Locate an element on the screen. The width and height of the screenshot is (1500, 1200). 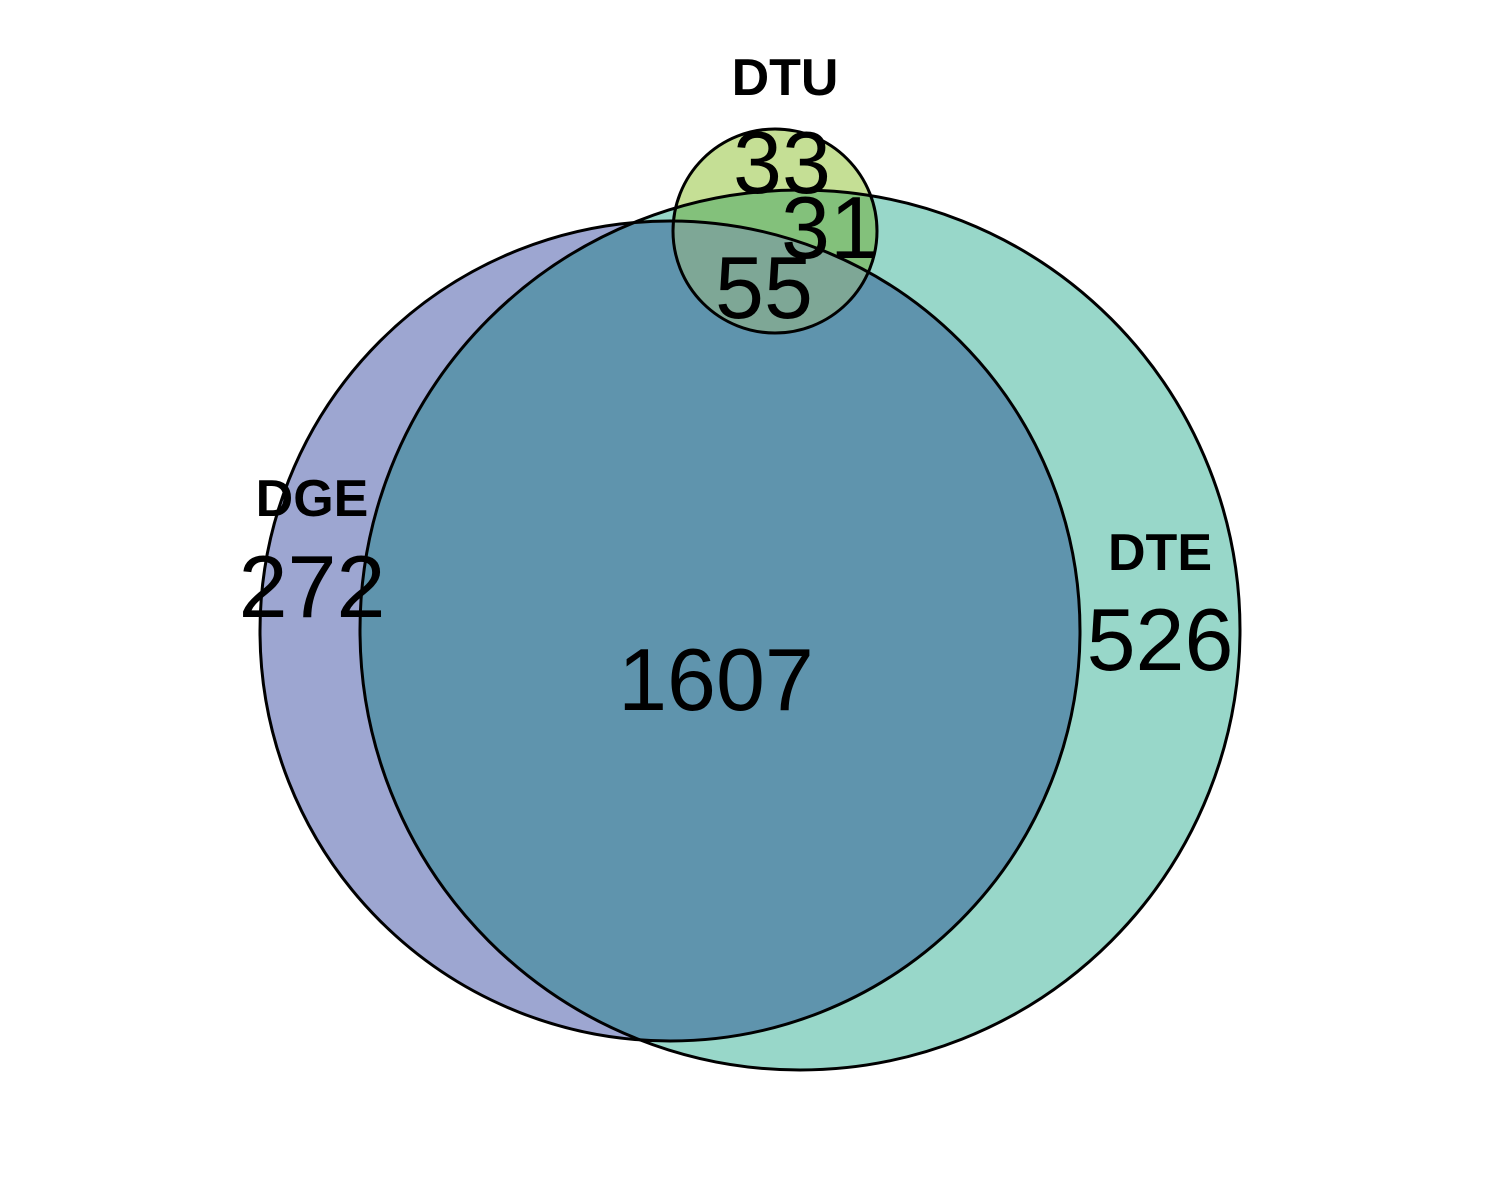
dtu-only-count: 33 is located at coordinates (782, 162).